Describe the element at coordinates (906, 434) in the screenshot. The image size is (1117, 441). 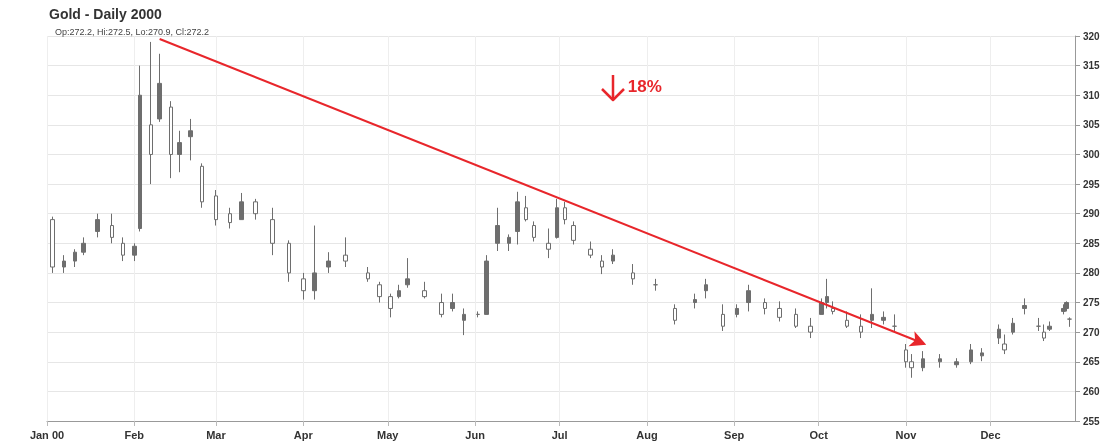
I see `x-tick-label: Nov` at that location.